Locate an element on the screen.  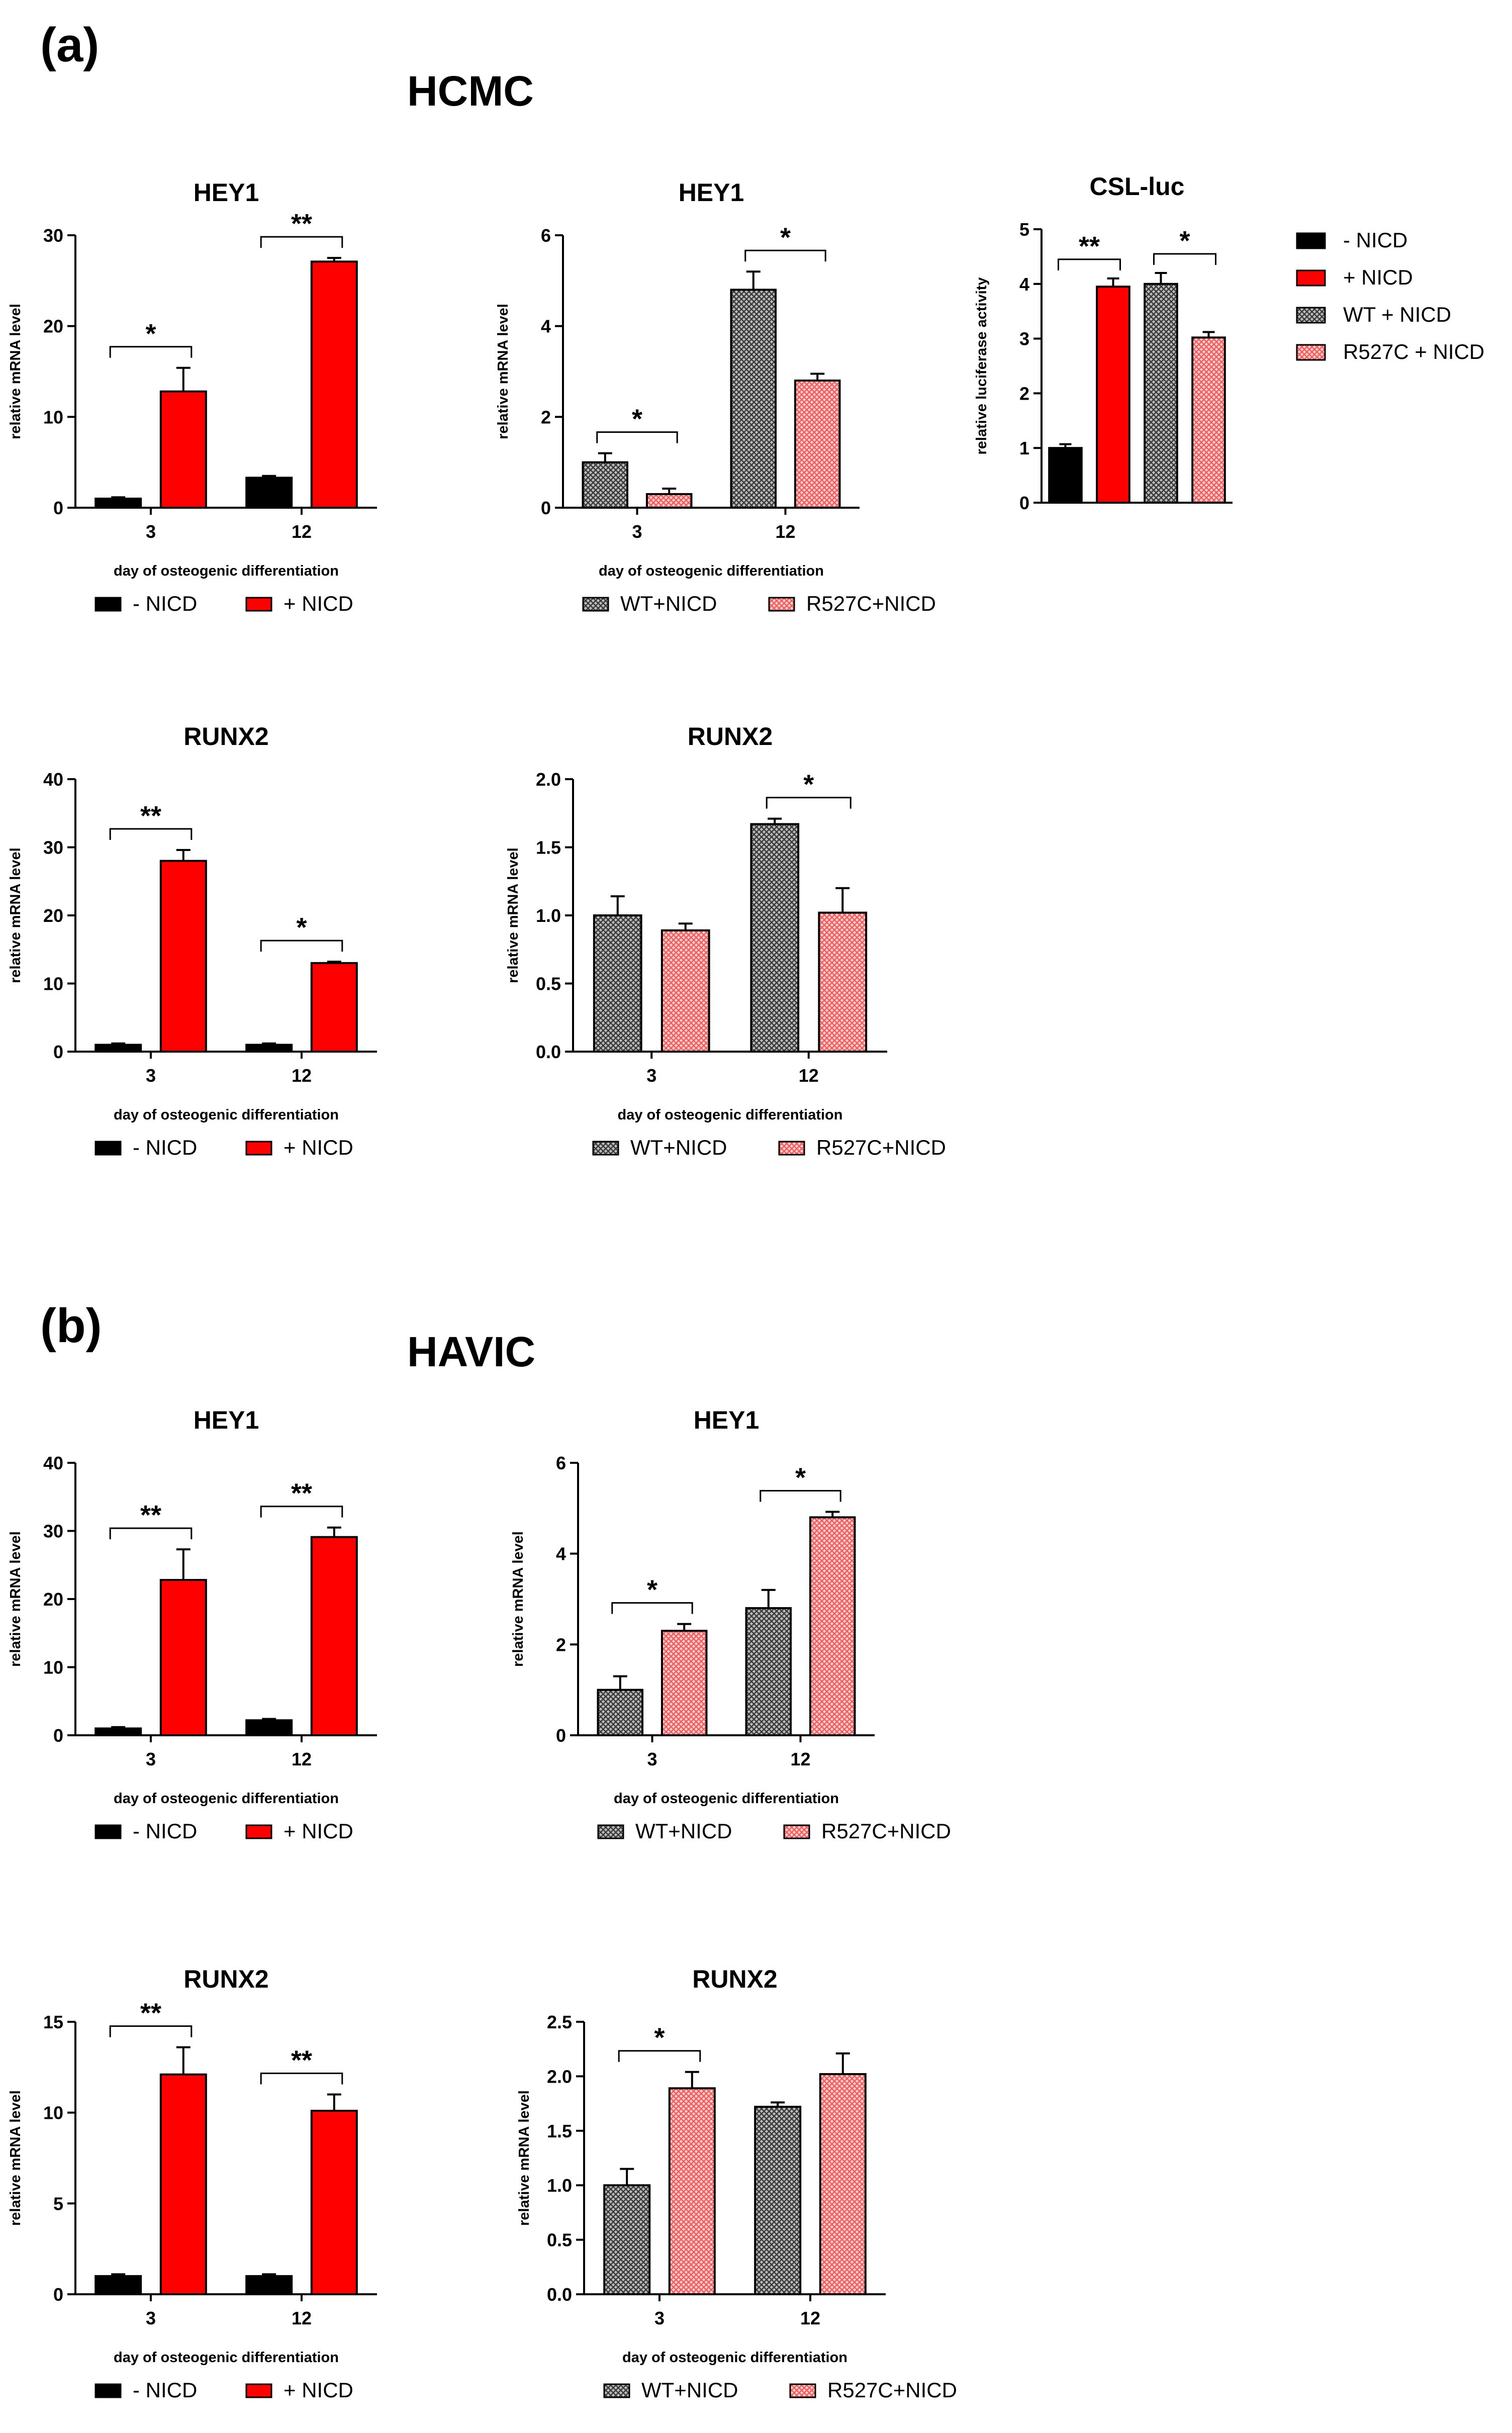
legend-label-wt: WT+NICD is located at coordinates (678, 1148).